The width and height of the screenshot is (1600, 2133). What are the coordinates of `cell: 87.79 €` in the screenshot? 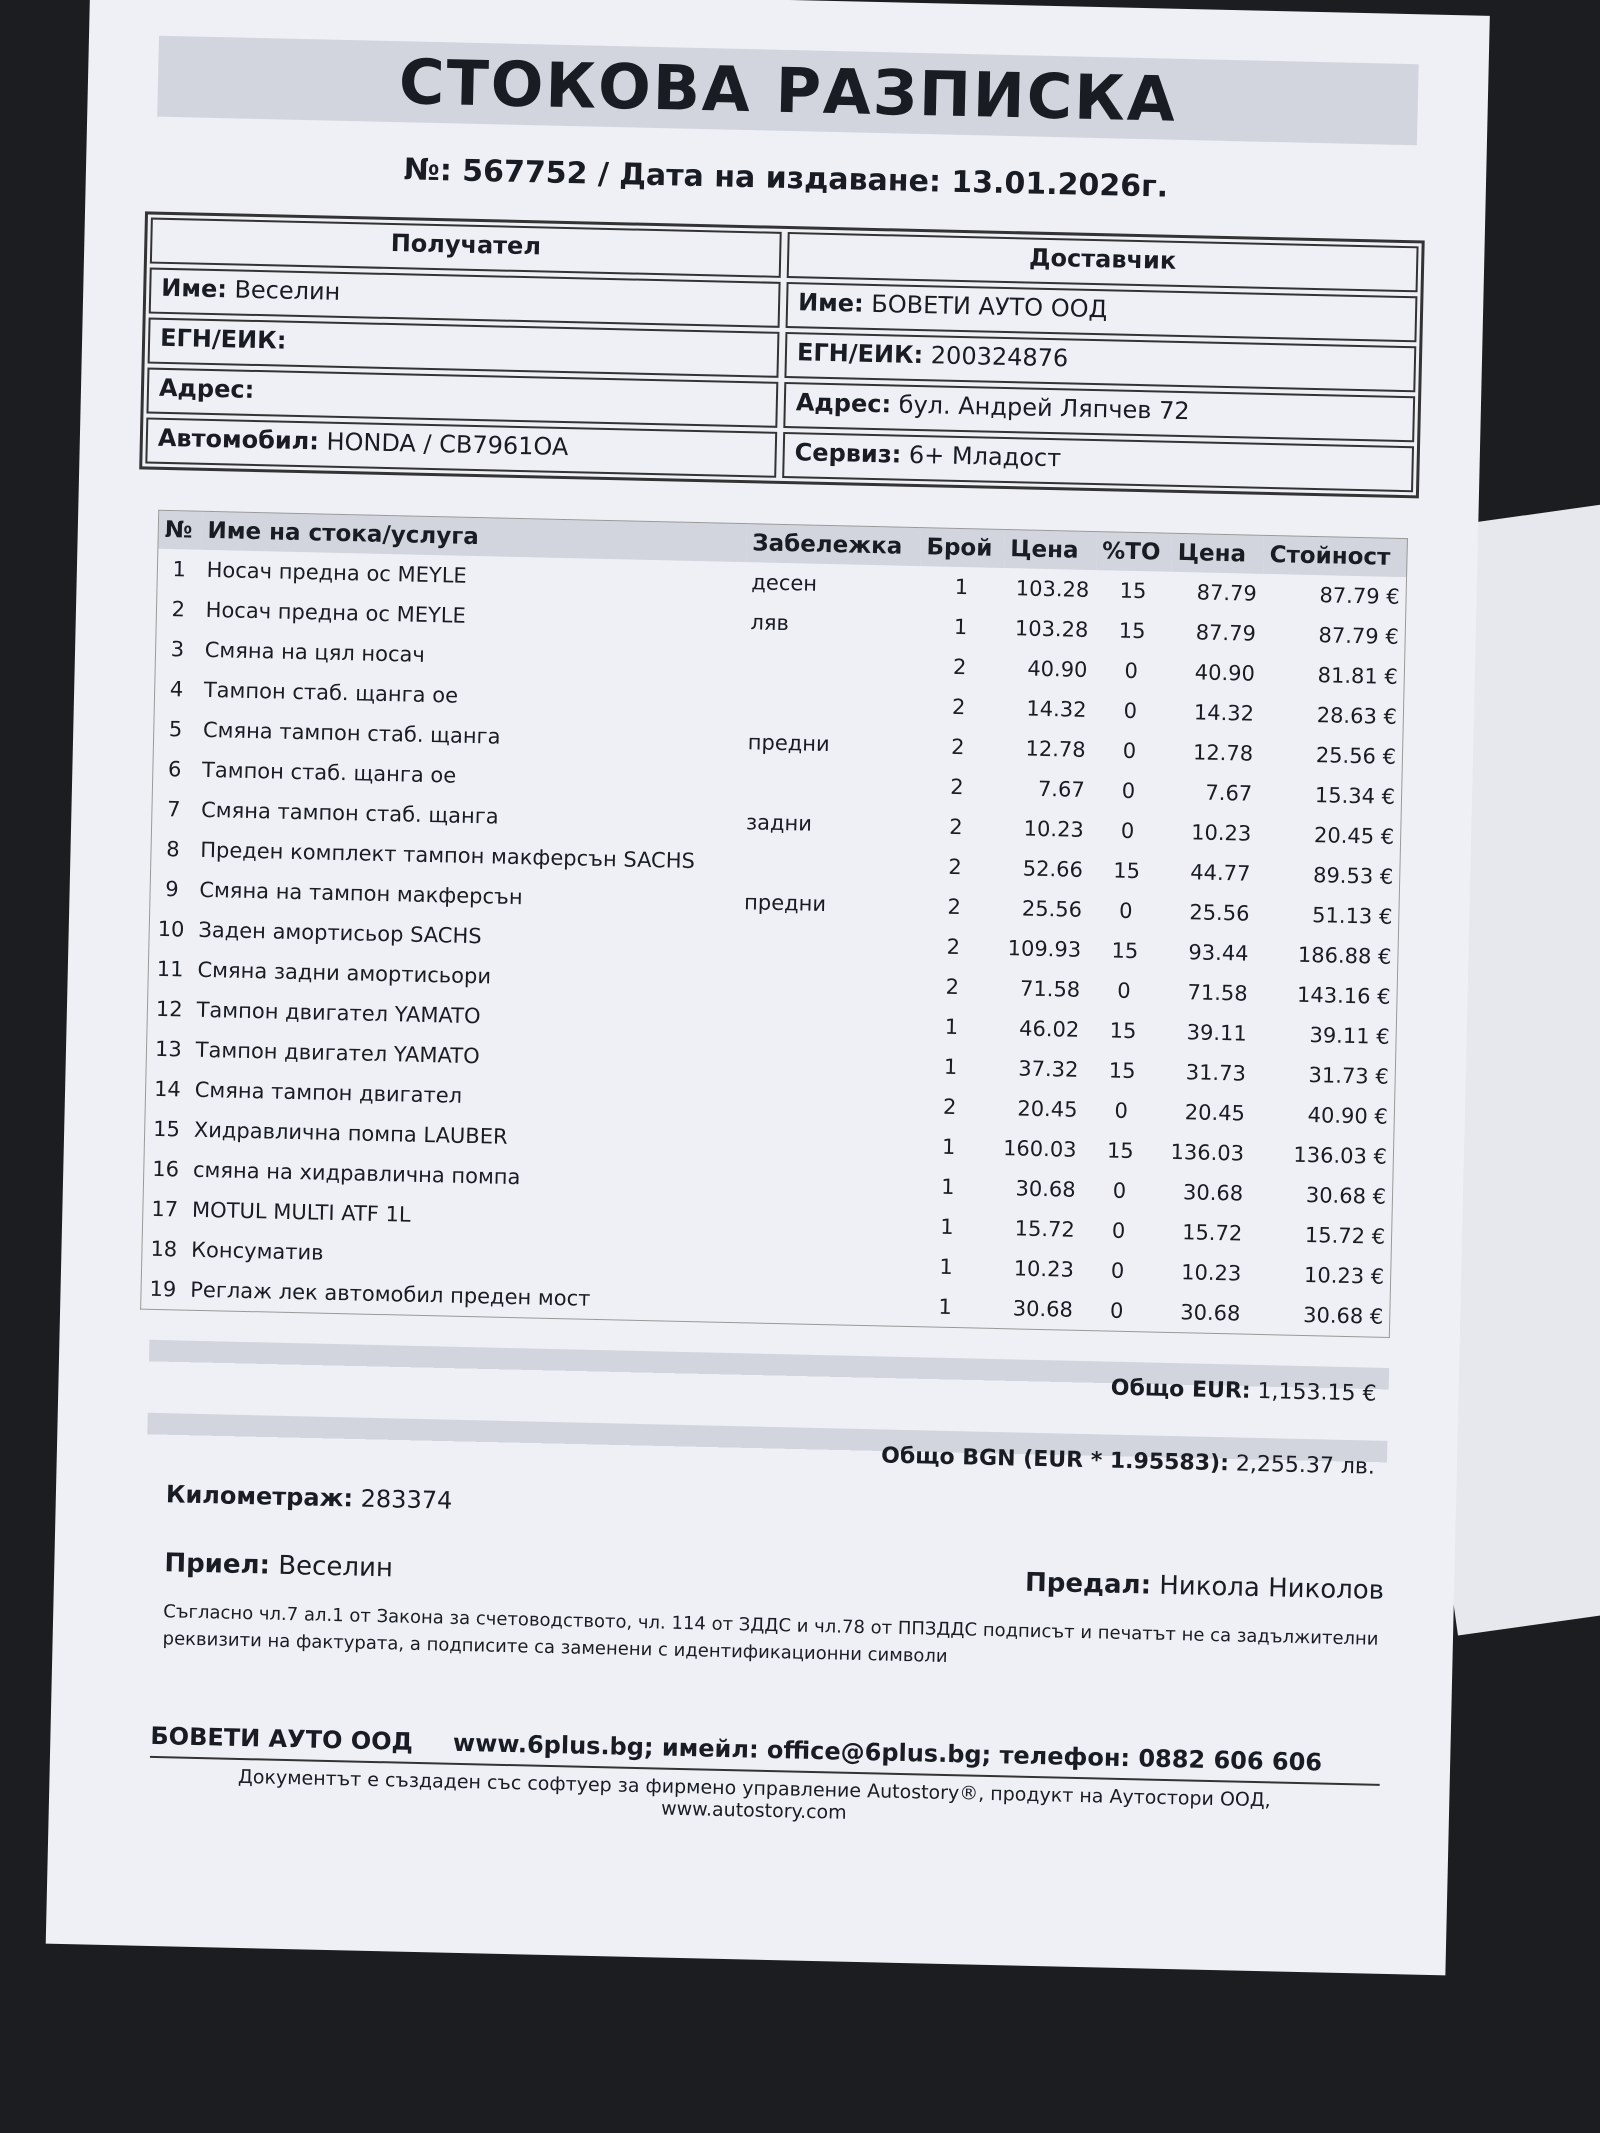 It's located at (1359, 596).